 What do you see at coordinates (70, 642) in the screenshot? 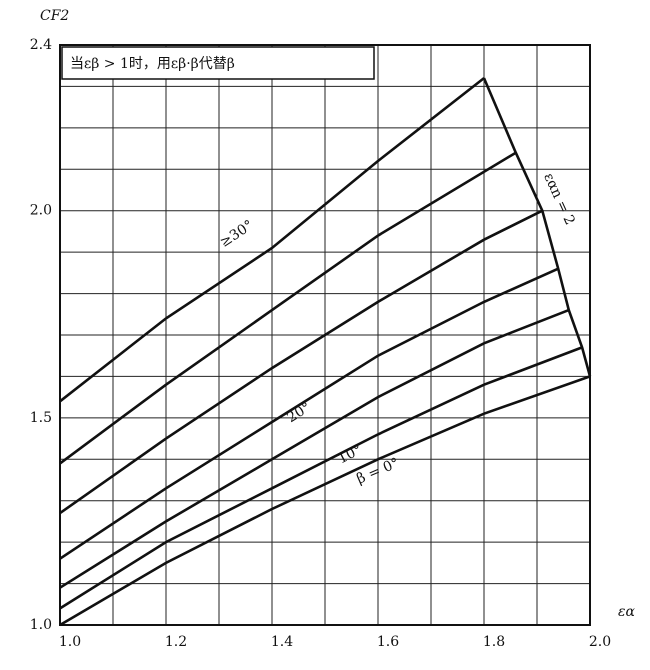
I see `x-tick-label: 1.0` at bounding box center [70, 642].